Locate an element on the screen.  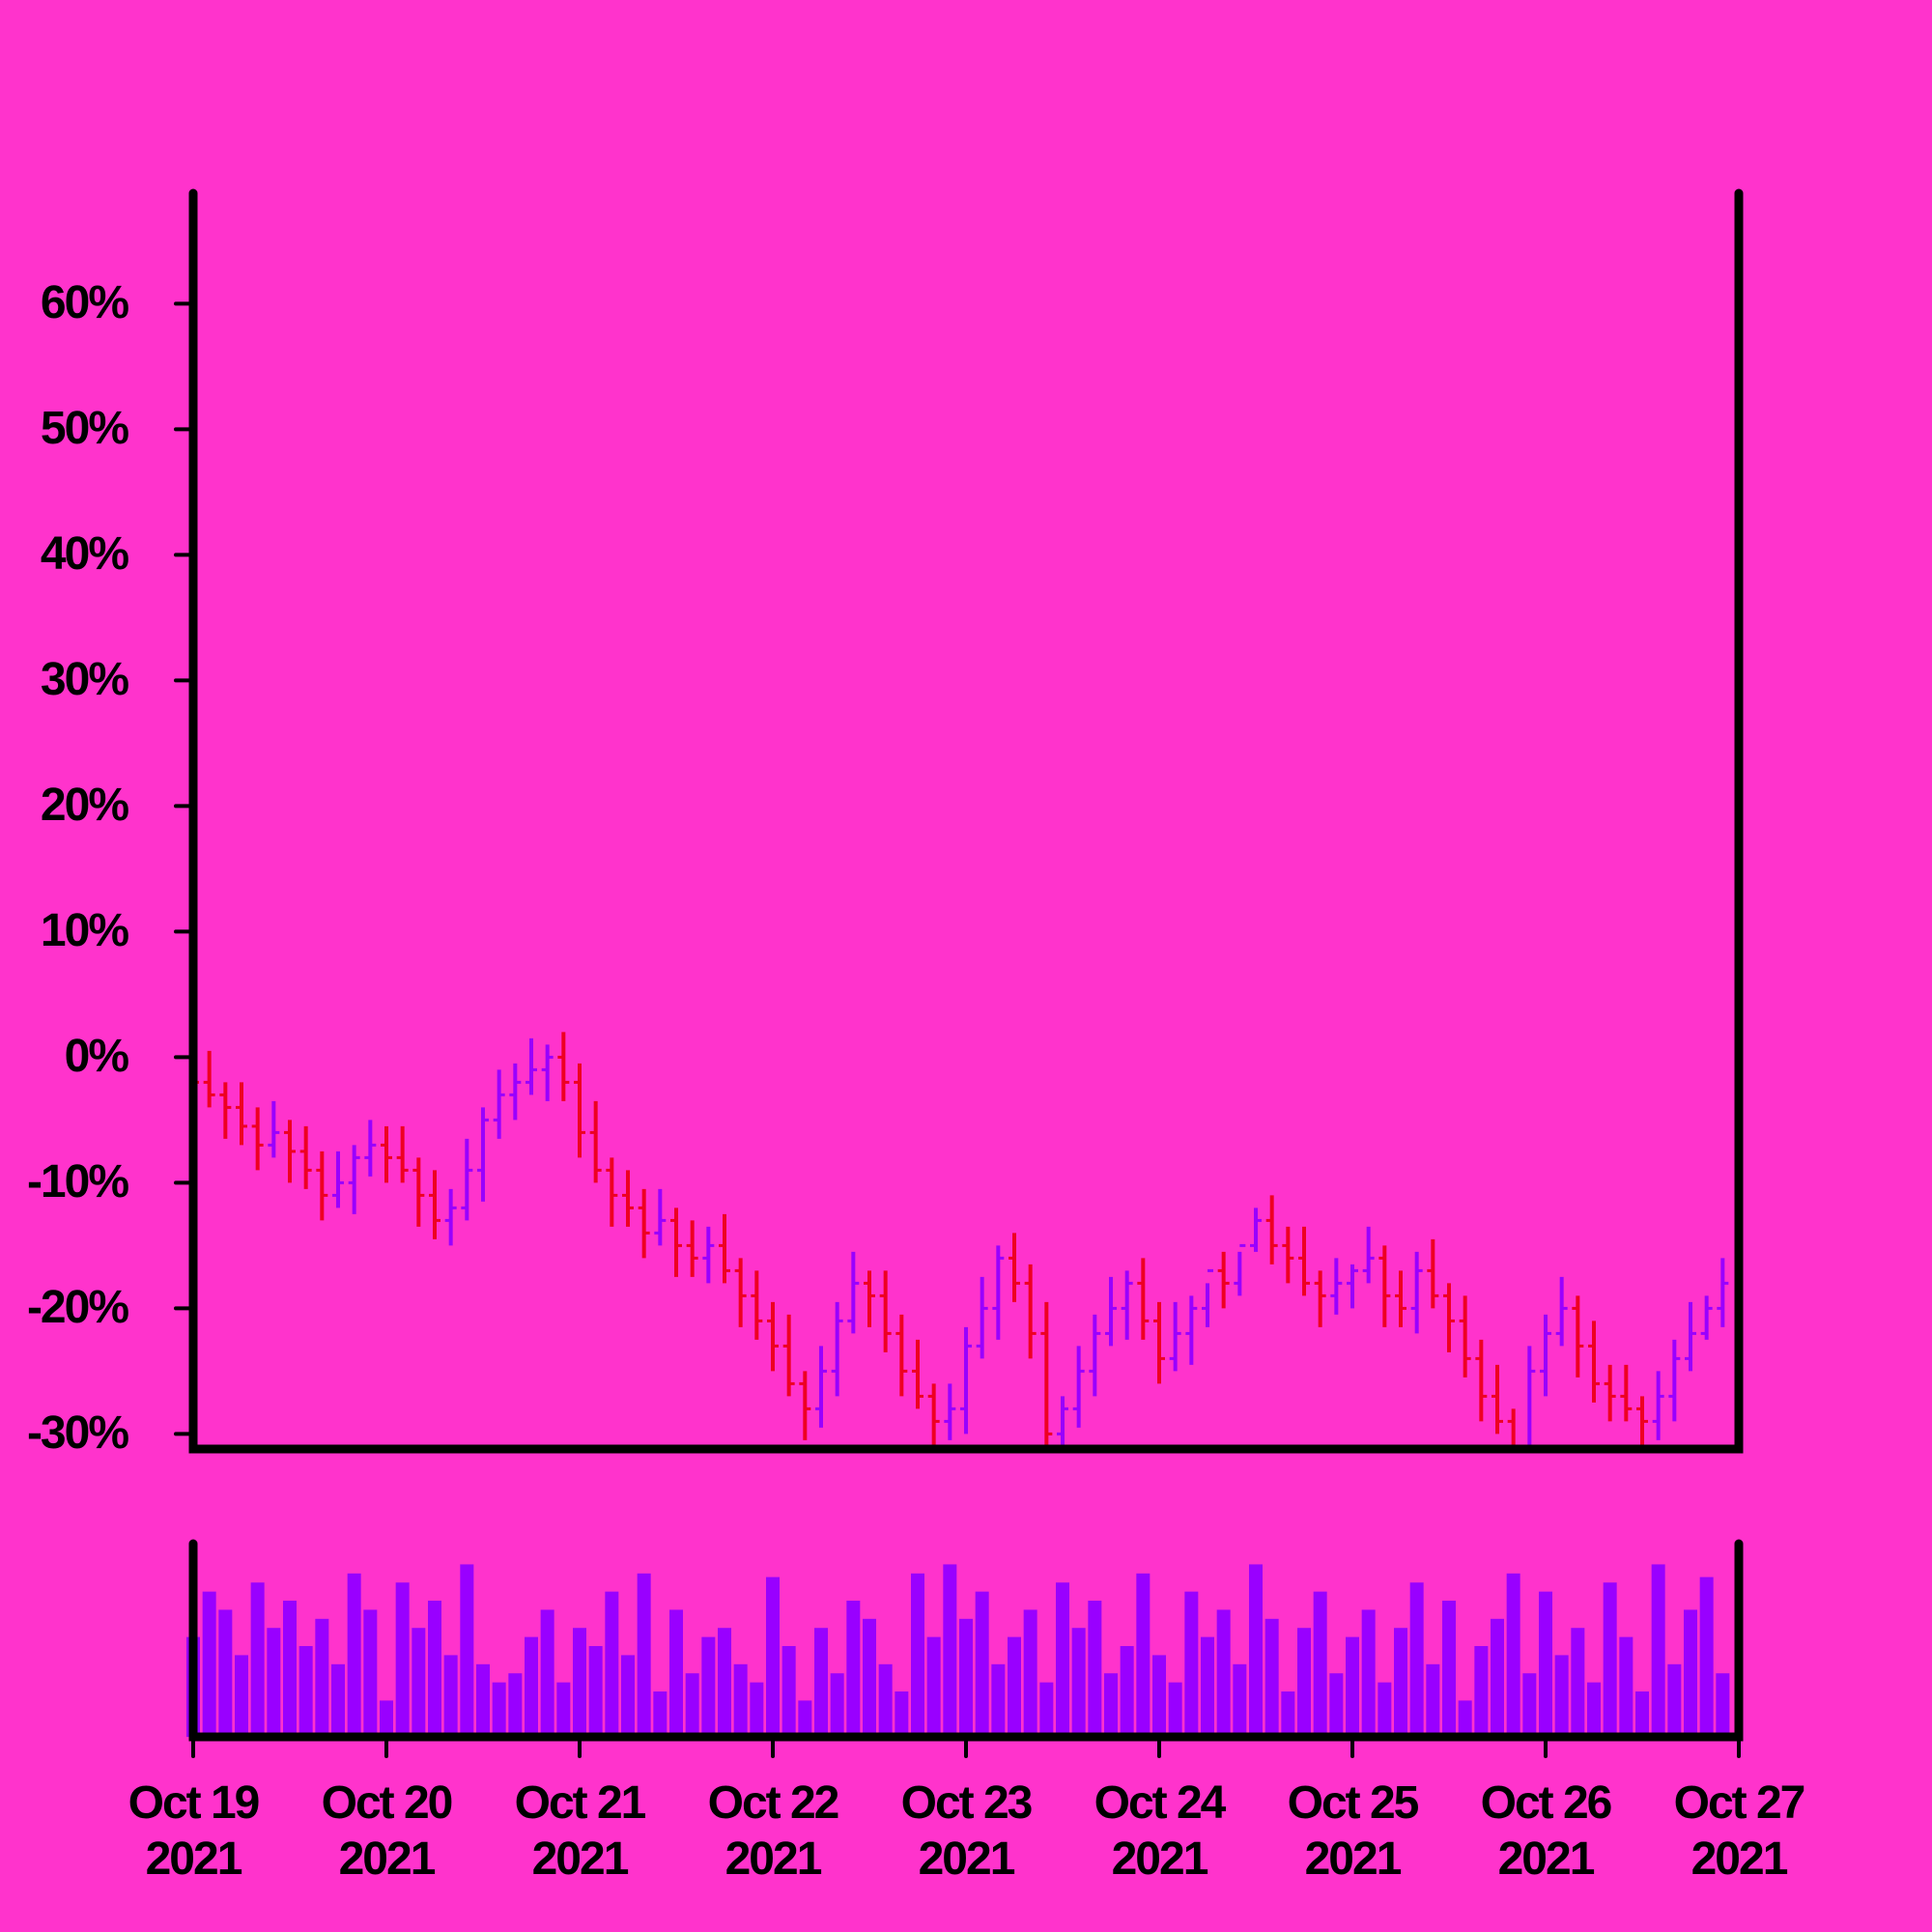
x-tick-label: Oct 20 2021 is located at coordinates (387, 1831).